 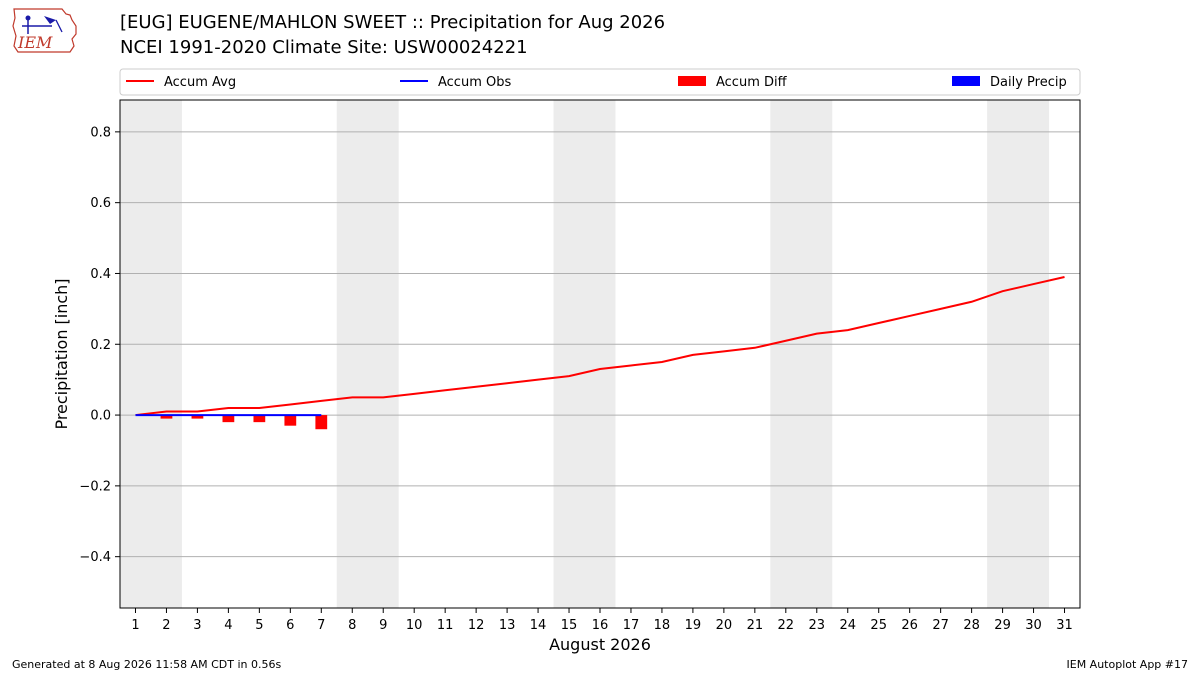 What do you see at coordinates (383, 625) in the screenshot?
I see `x-tick-label: 9` at bounding box center [383, 625].